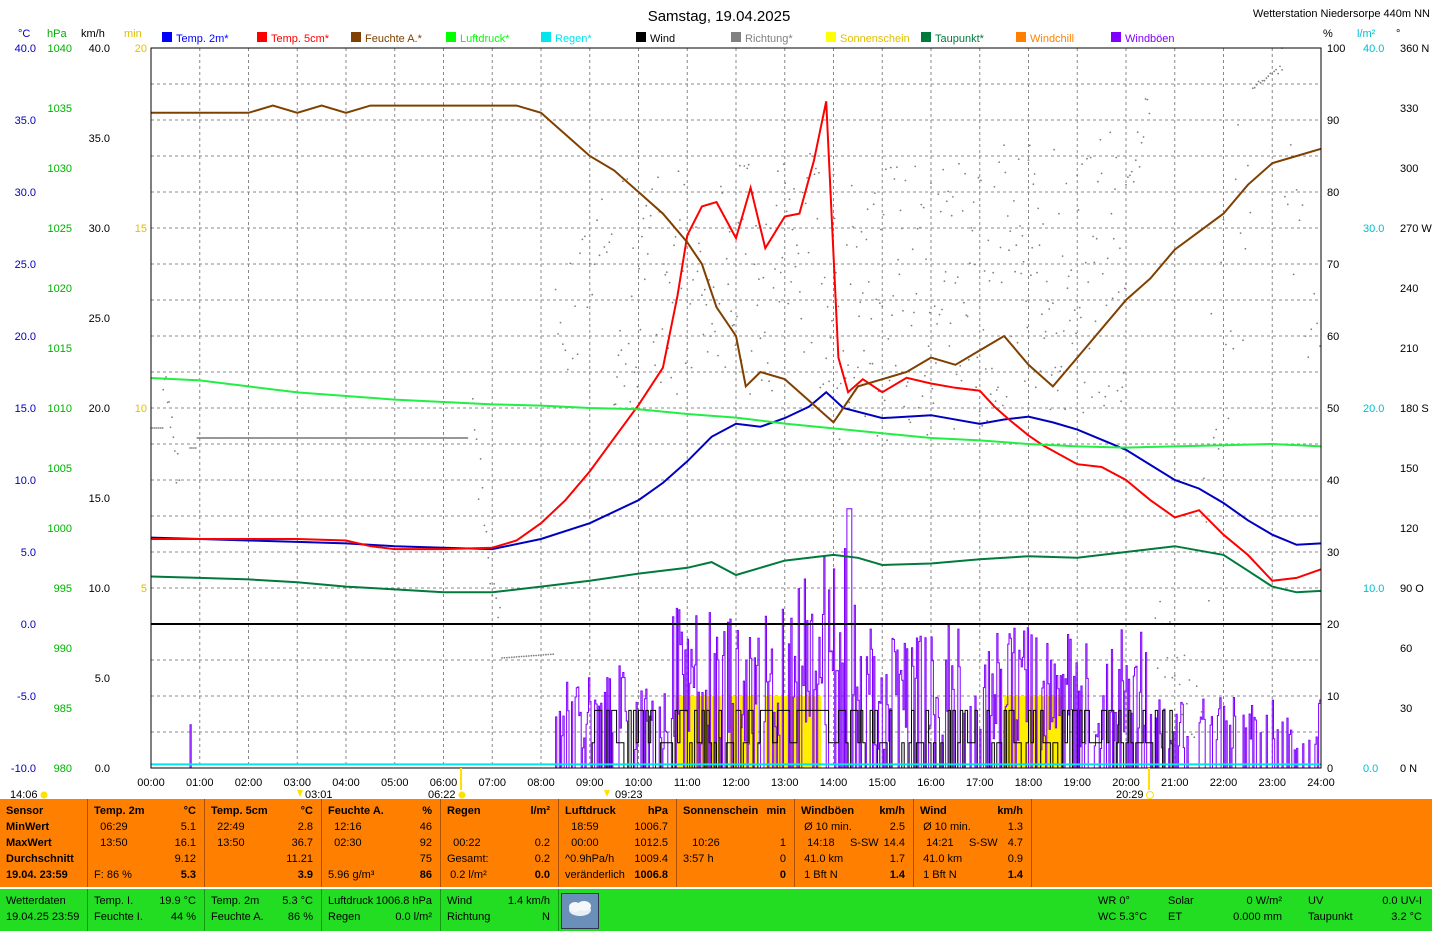  What do you see at coordinates (931, 783) in the screenshot?
I see `tick-time: 16:00` at bounding box center [931, 783].